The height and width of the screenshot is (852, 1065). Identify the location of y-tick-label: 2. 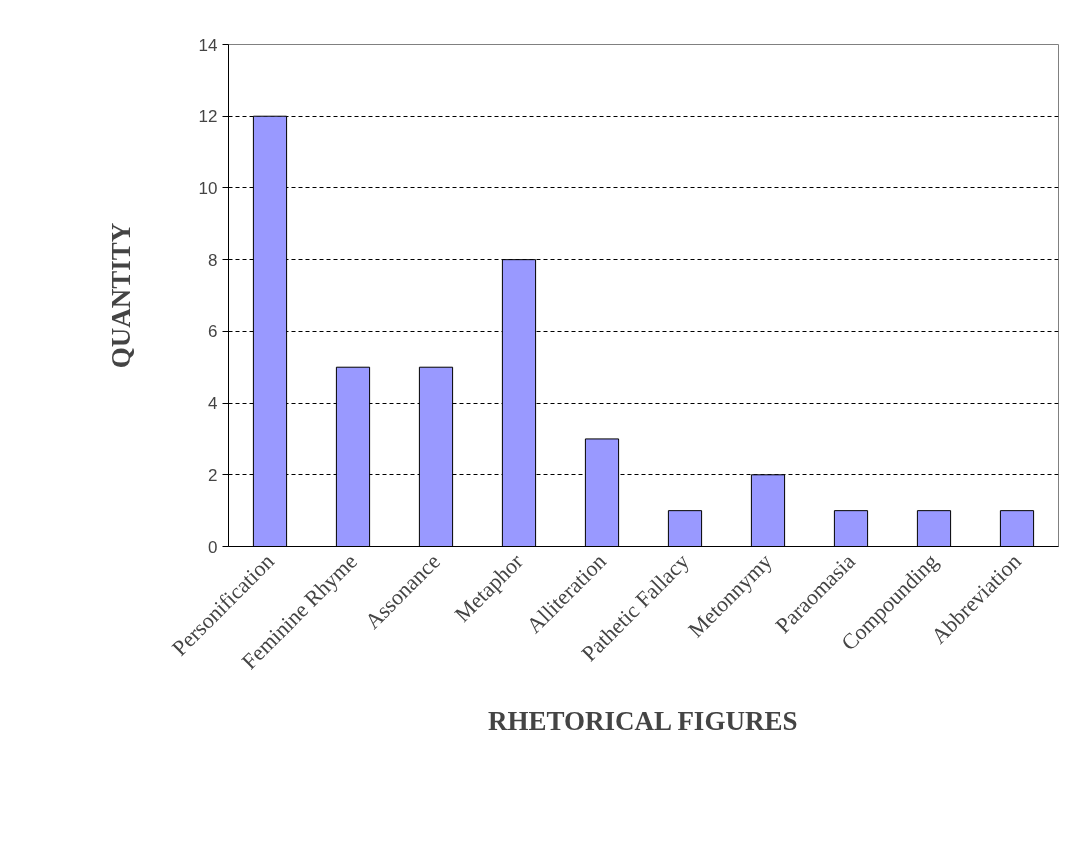
(213, 475).